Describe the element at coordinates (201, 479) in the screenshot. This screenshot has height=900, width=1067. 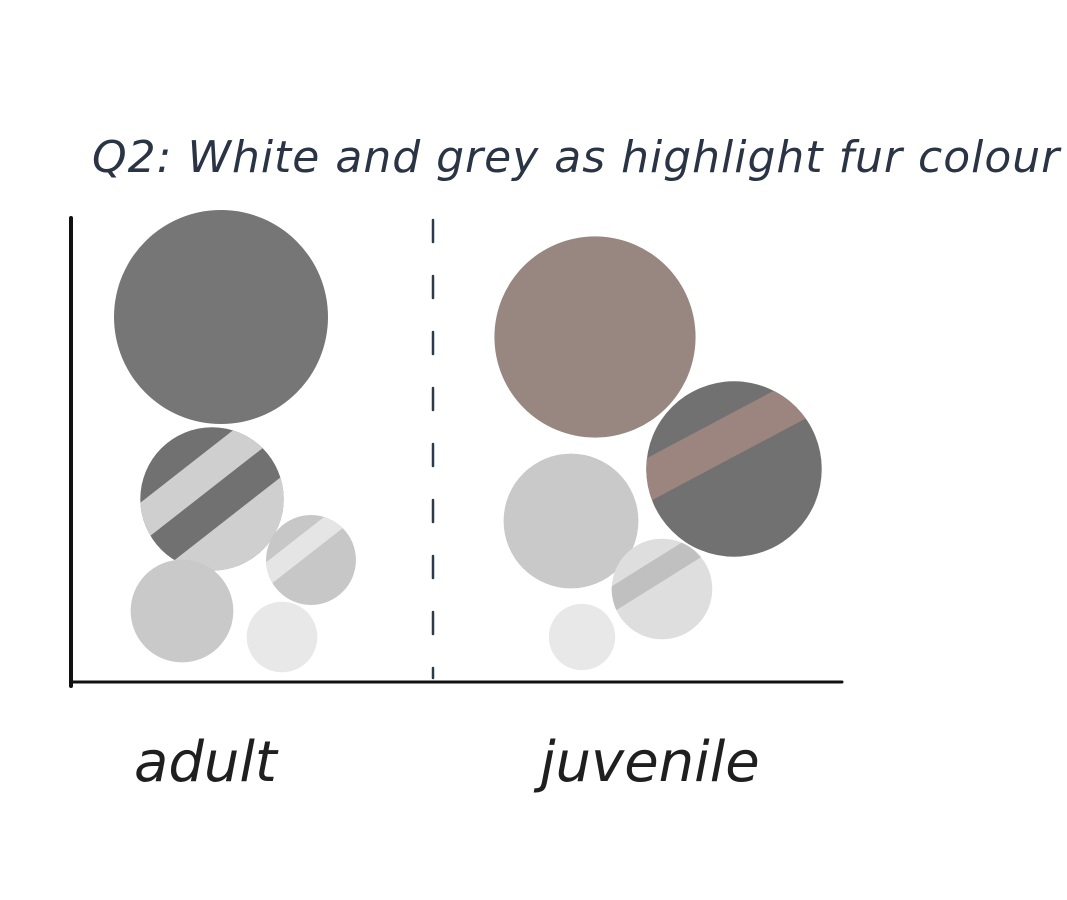
I see `bubble-adult-2-stripe` at that location.